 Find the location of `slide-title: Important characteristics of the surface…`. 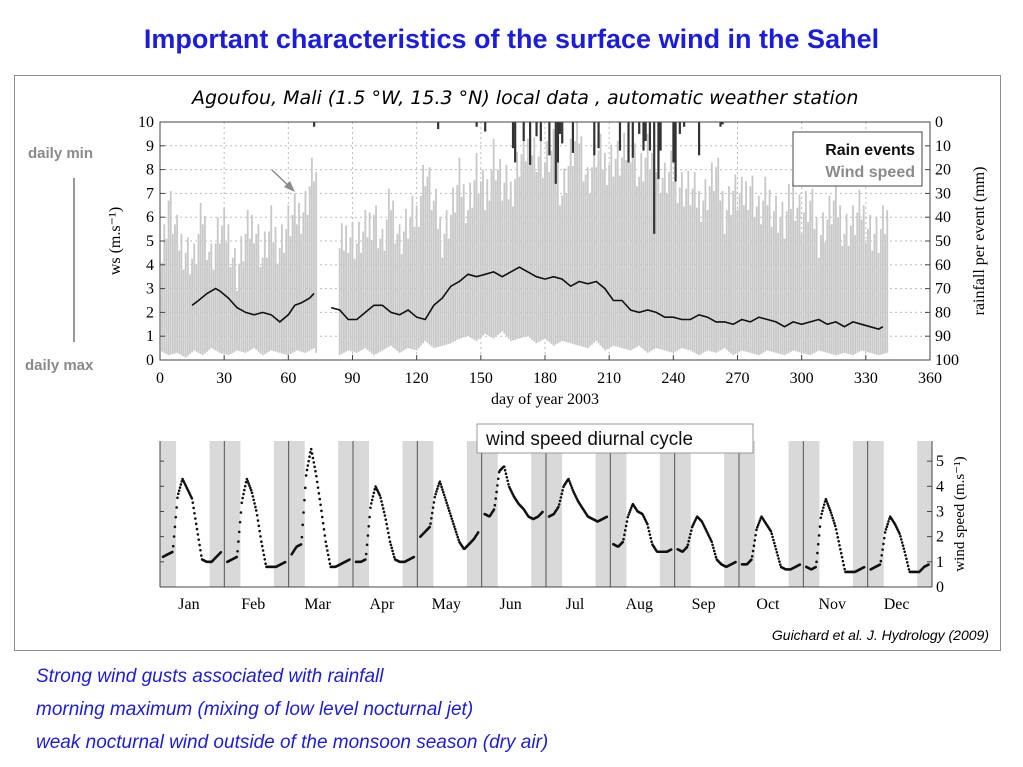

slide-title: Important characteristics of the surface… is located at coordinates (511, 39).